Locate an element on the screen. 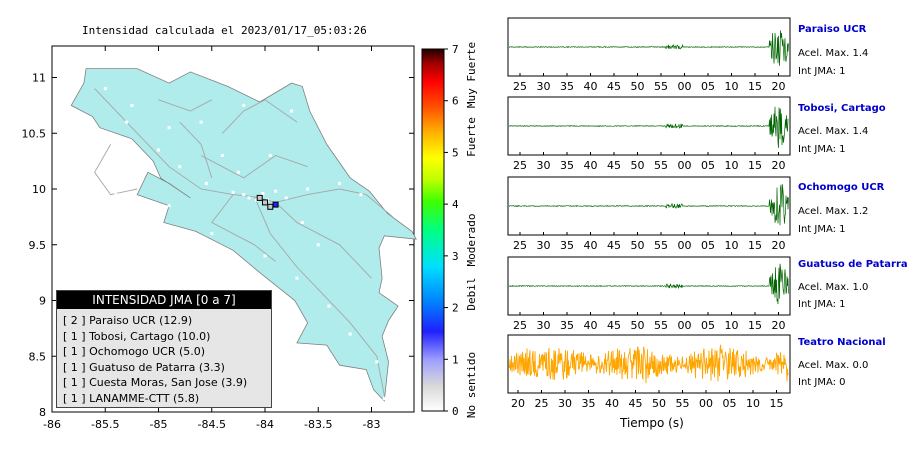 The image size is (910, 460). x-tick-label: -83.5 is located at coordinates (318, 424).